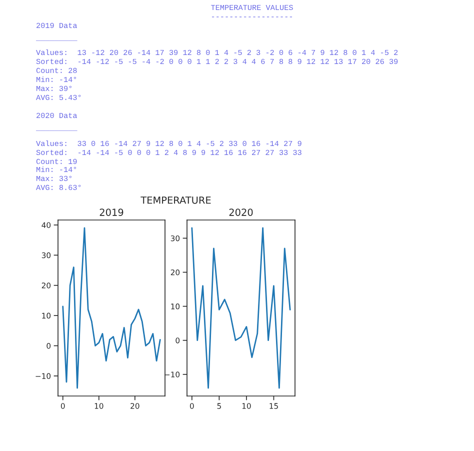 The width and height of the screenshot is (474, 451). Describe the element at coordinates (112, 212) in the screenshot. I see `chart-title: 2019` at that location.